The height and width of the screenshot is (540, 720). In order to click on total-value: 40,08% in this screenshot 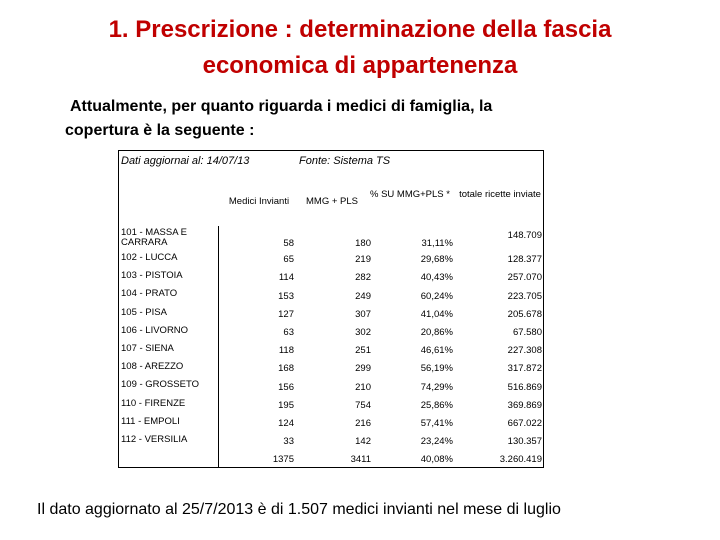, I will do `click(436, 460)`.